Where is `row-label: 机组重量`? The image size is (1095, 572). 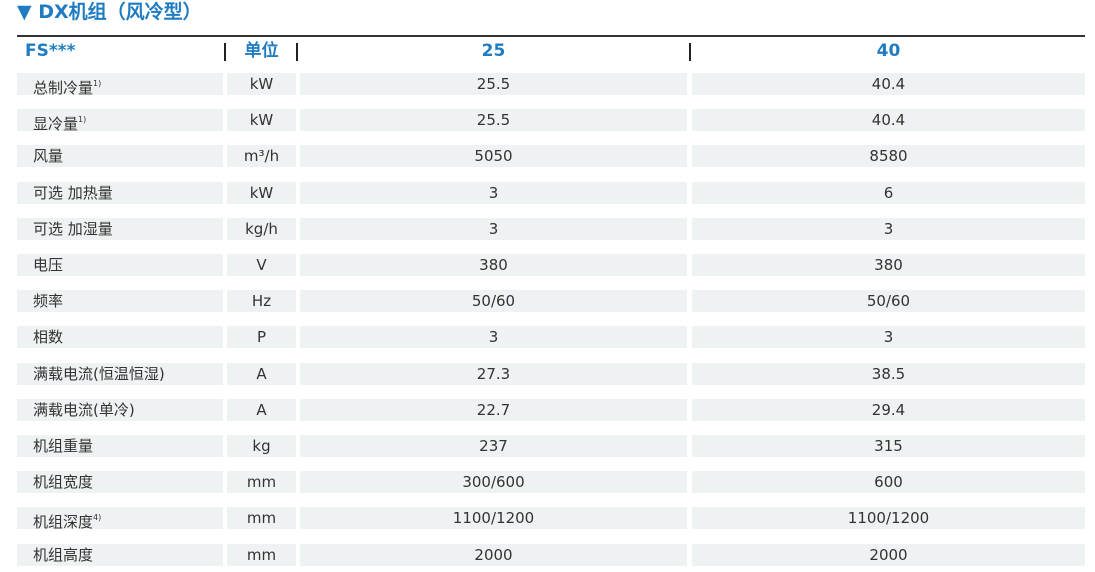 row-label: 机组重量 is located at coordinates (63, 446).